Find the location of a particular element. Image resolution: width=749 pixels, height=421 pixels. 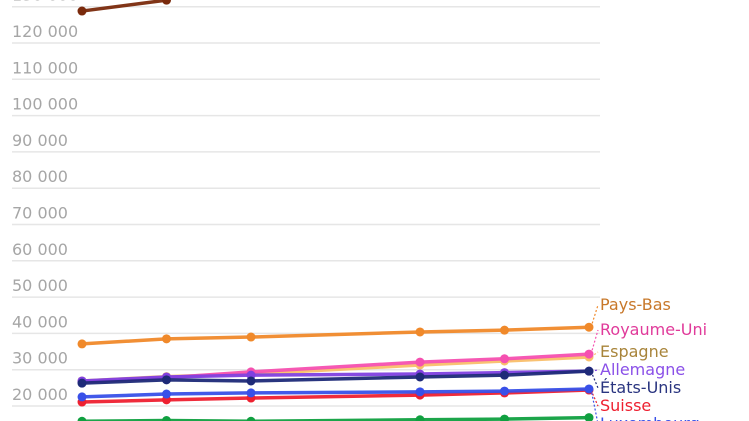

y-tick-label: 130 000 is located at coordinates (45, 2).